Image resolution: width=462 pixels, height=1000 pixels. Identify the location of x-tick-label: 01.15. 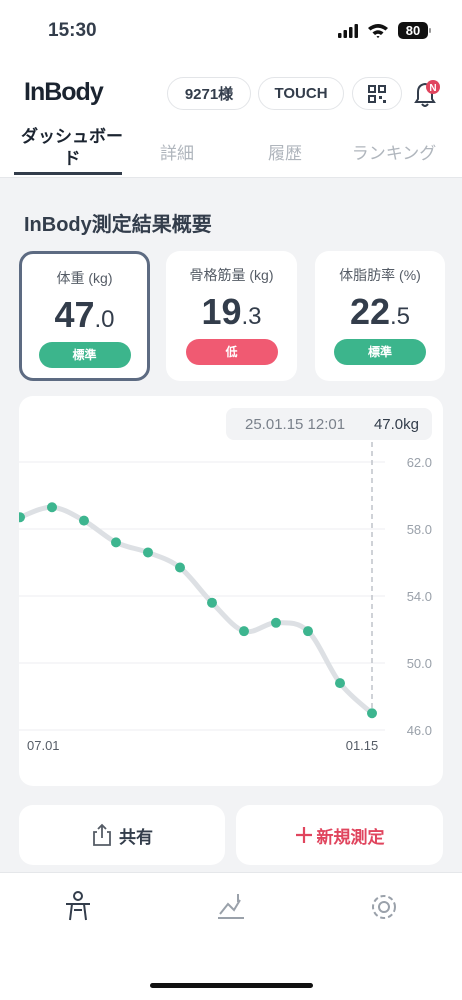
(362, 745).